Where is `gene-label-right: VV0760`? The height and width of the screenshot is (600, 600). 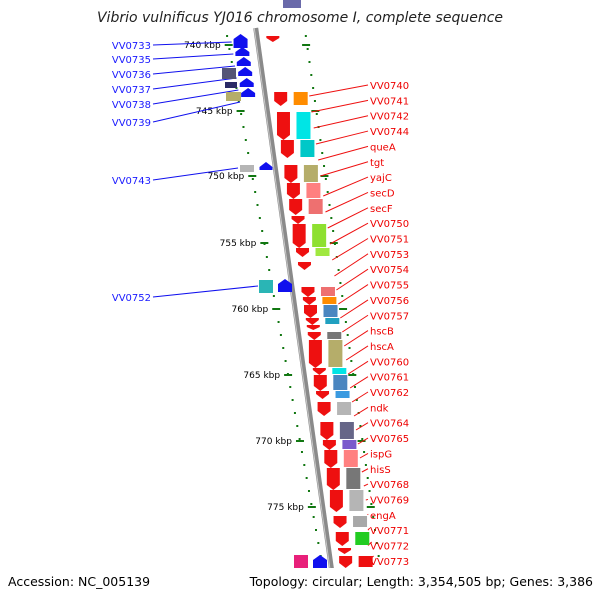
gene-label-right: VV0760 is located at coordinates (389, 362).